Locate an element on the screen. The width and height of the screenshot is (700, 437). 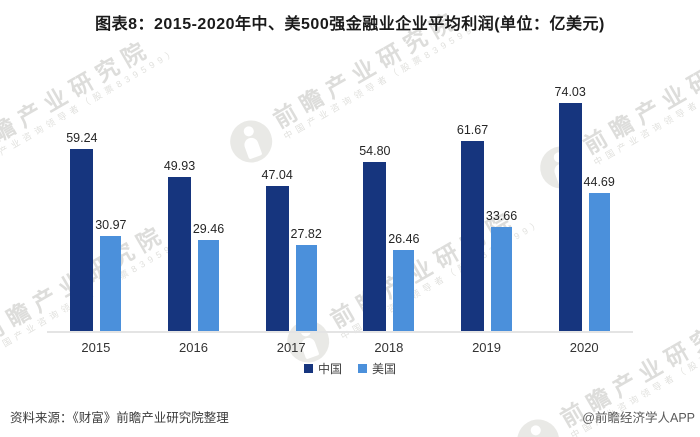
bar-group-2020: 74.03 44.69 2020 is located at coordinates (584, 217).